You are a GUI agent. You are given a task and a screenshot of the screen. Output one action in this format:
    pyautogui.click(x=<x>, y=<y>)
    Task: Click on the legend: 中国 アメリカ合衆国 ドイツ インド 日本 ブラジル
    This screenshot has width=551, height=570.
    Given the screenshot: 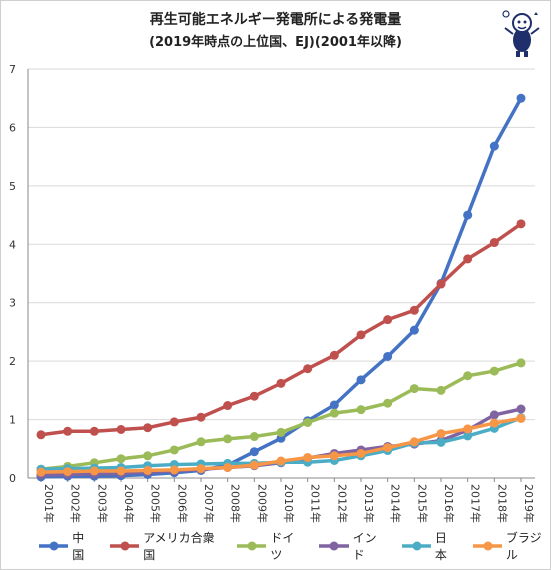 What is the action you would take?
    pyautogui.click(x=294, y=546)
    